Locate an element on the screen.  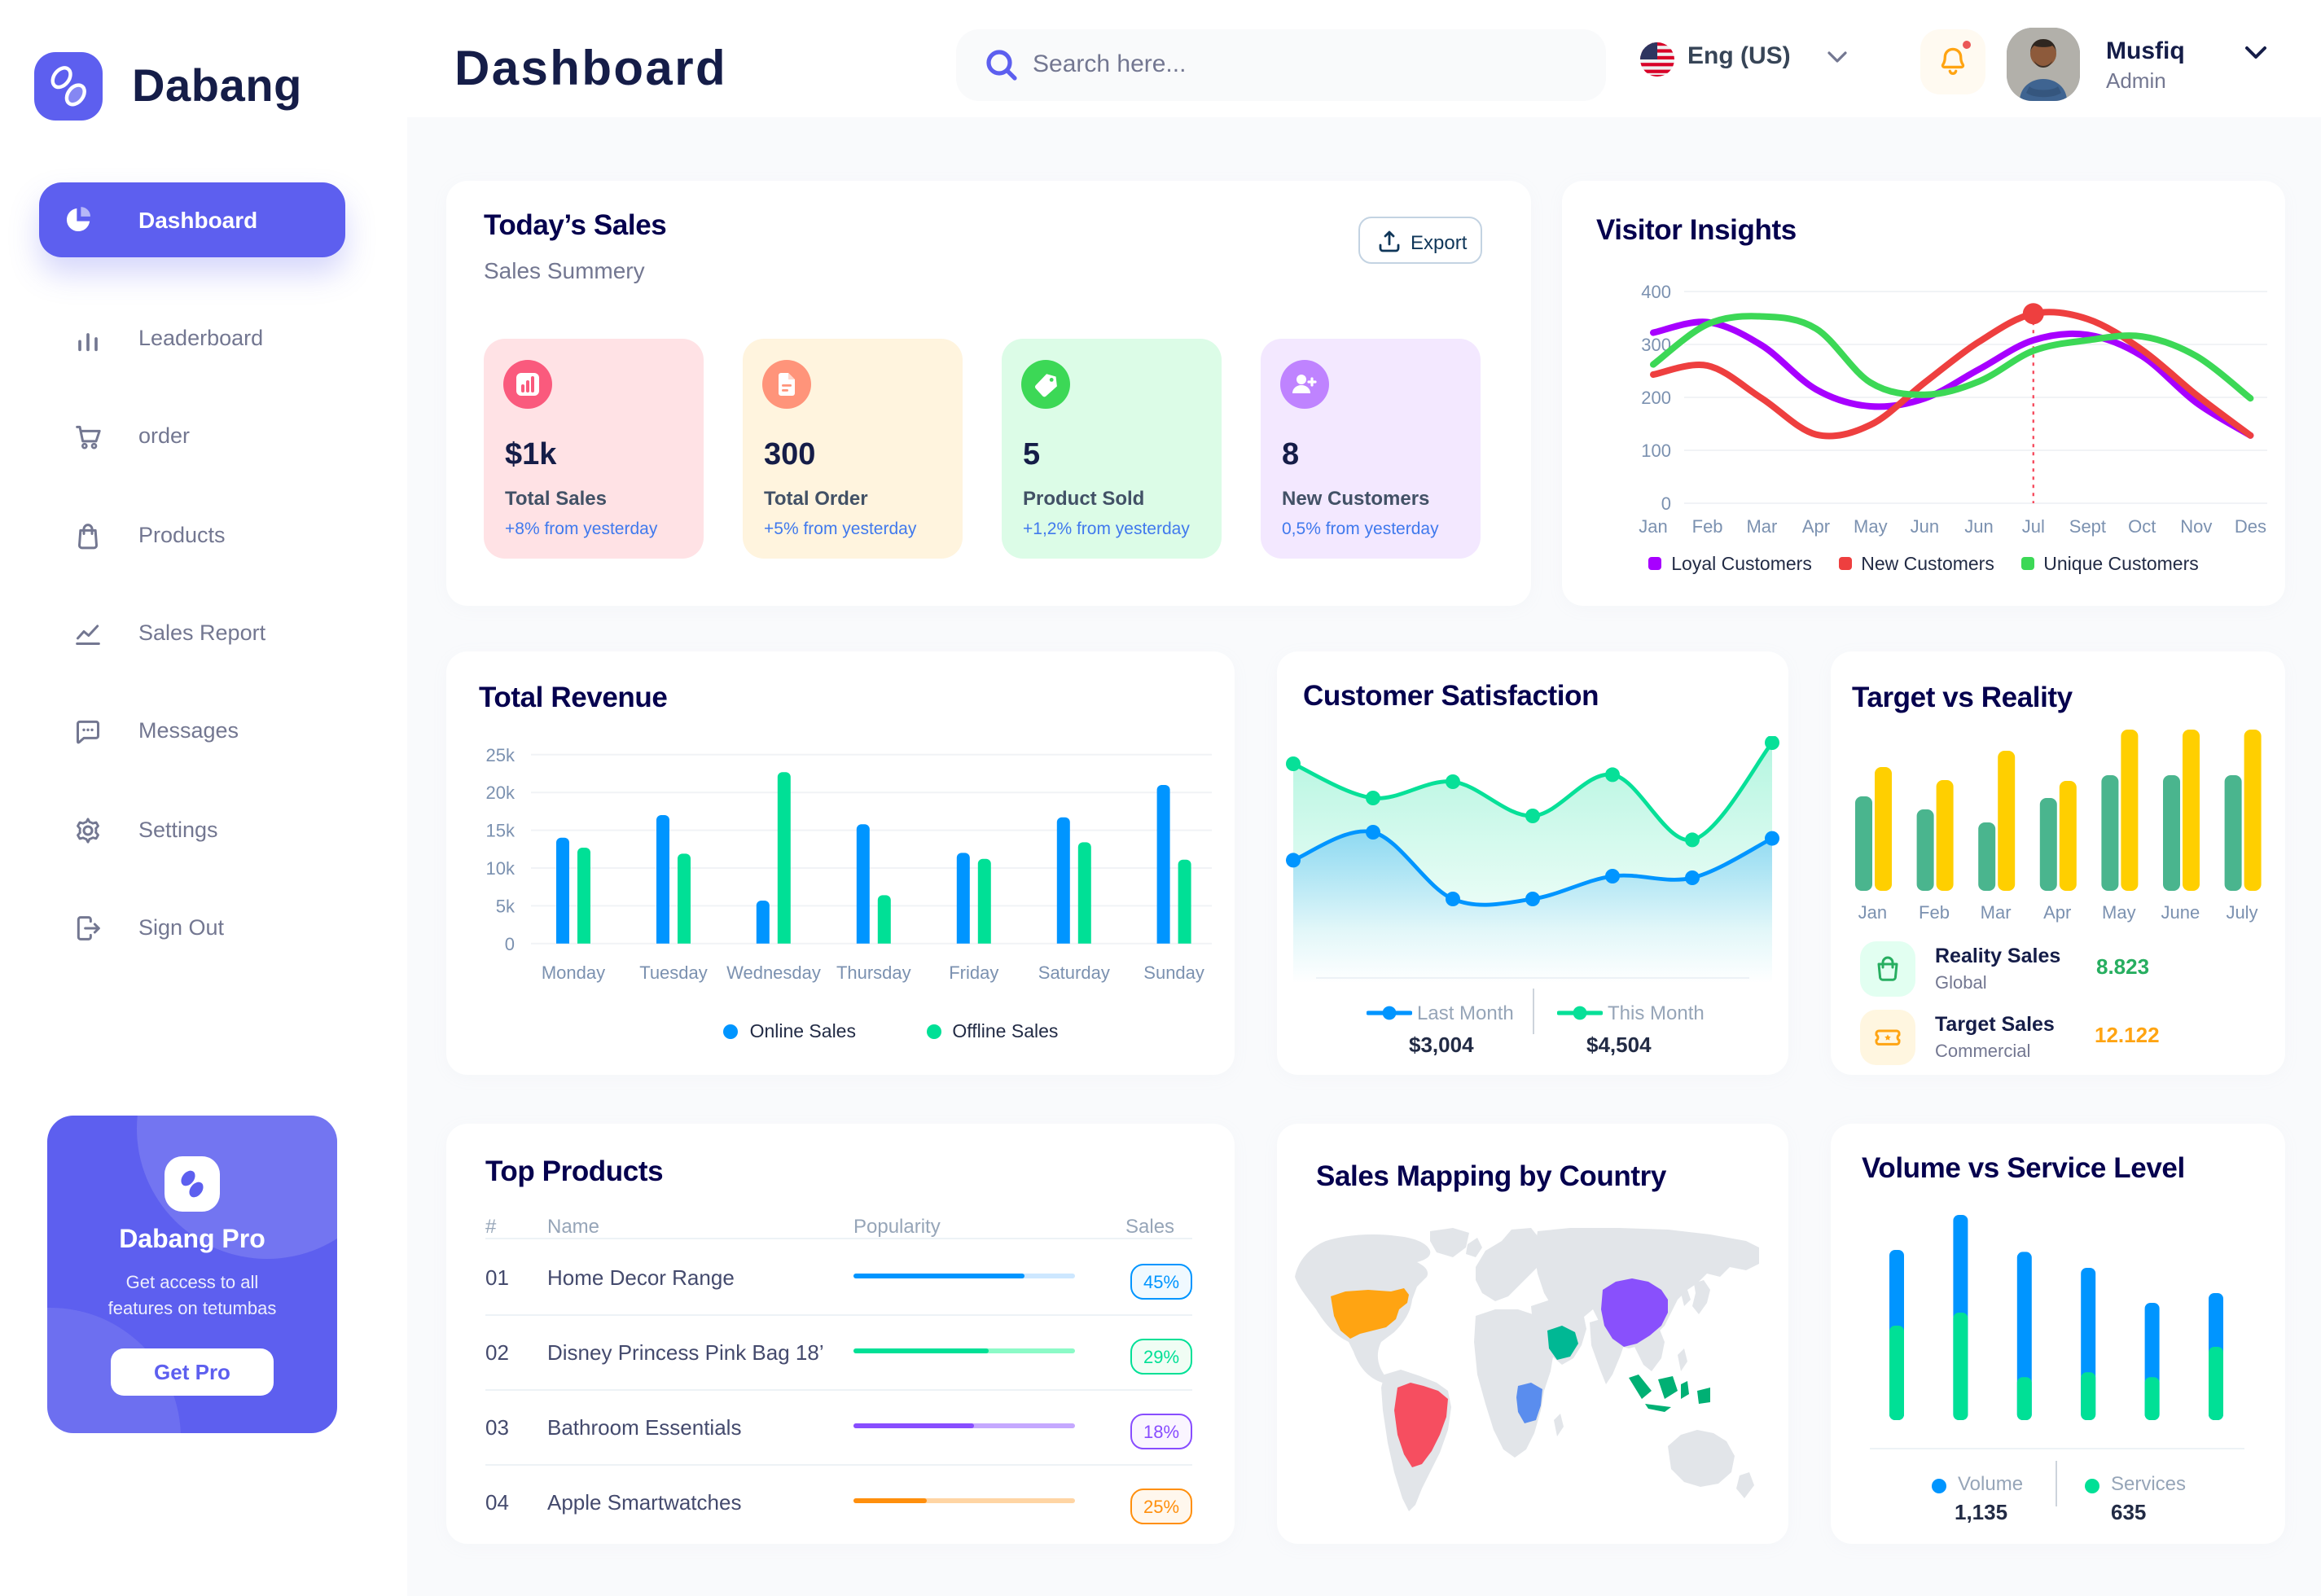
svg-text: Des is located at coordinates (2250, 526).